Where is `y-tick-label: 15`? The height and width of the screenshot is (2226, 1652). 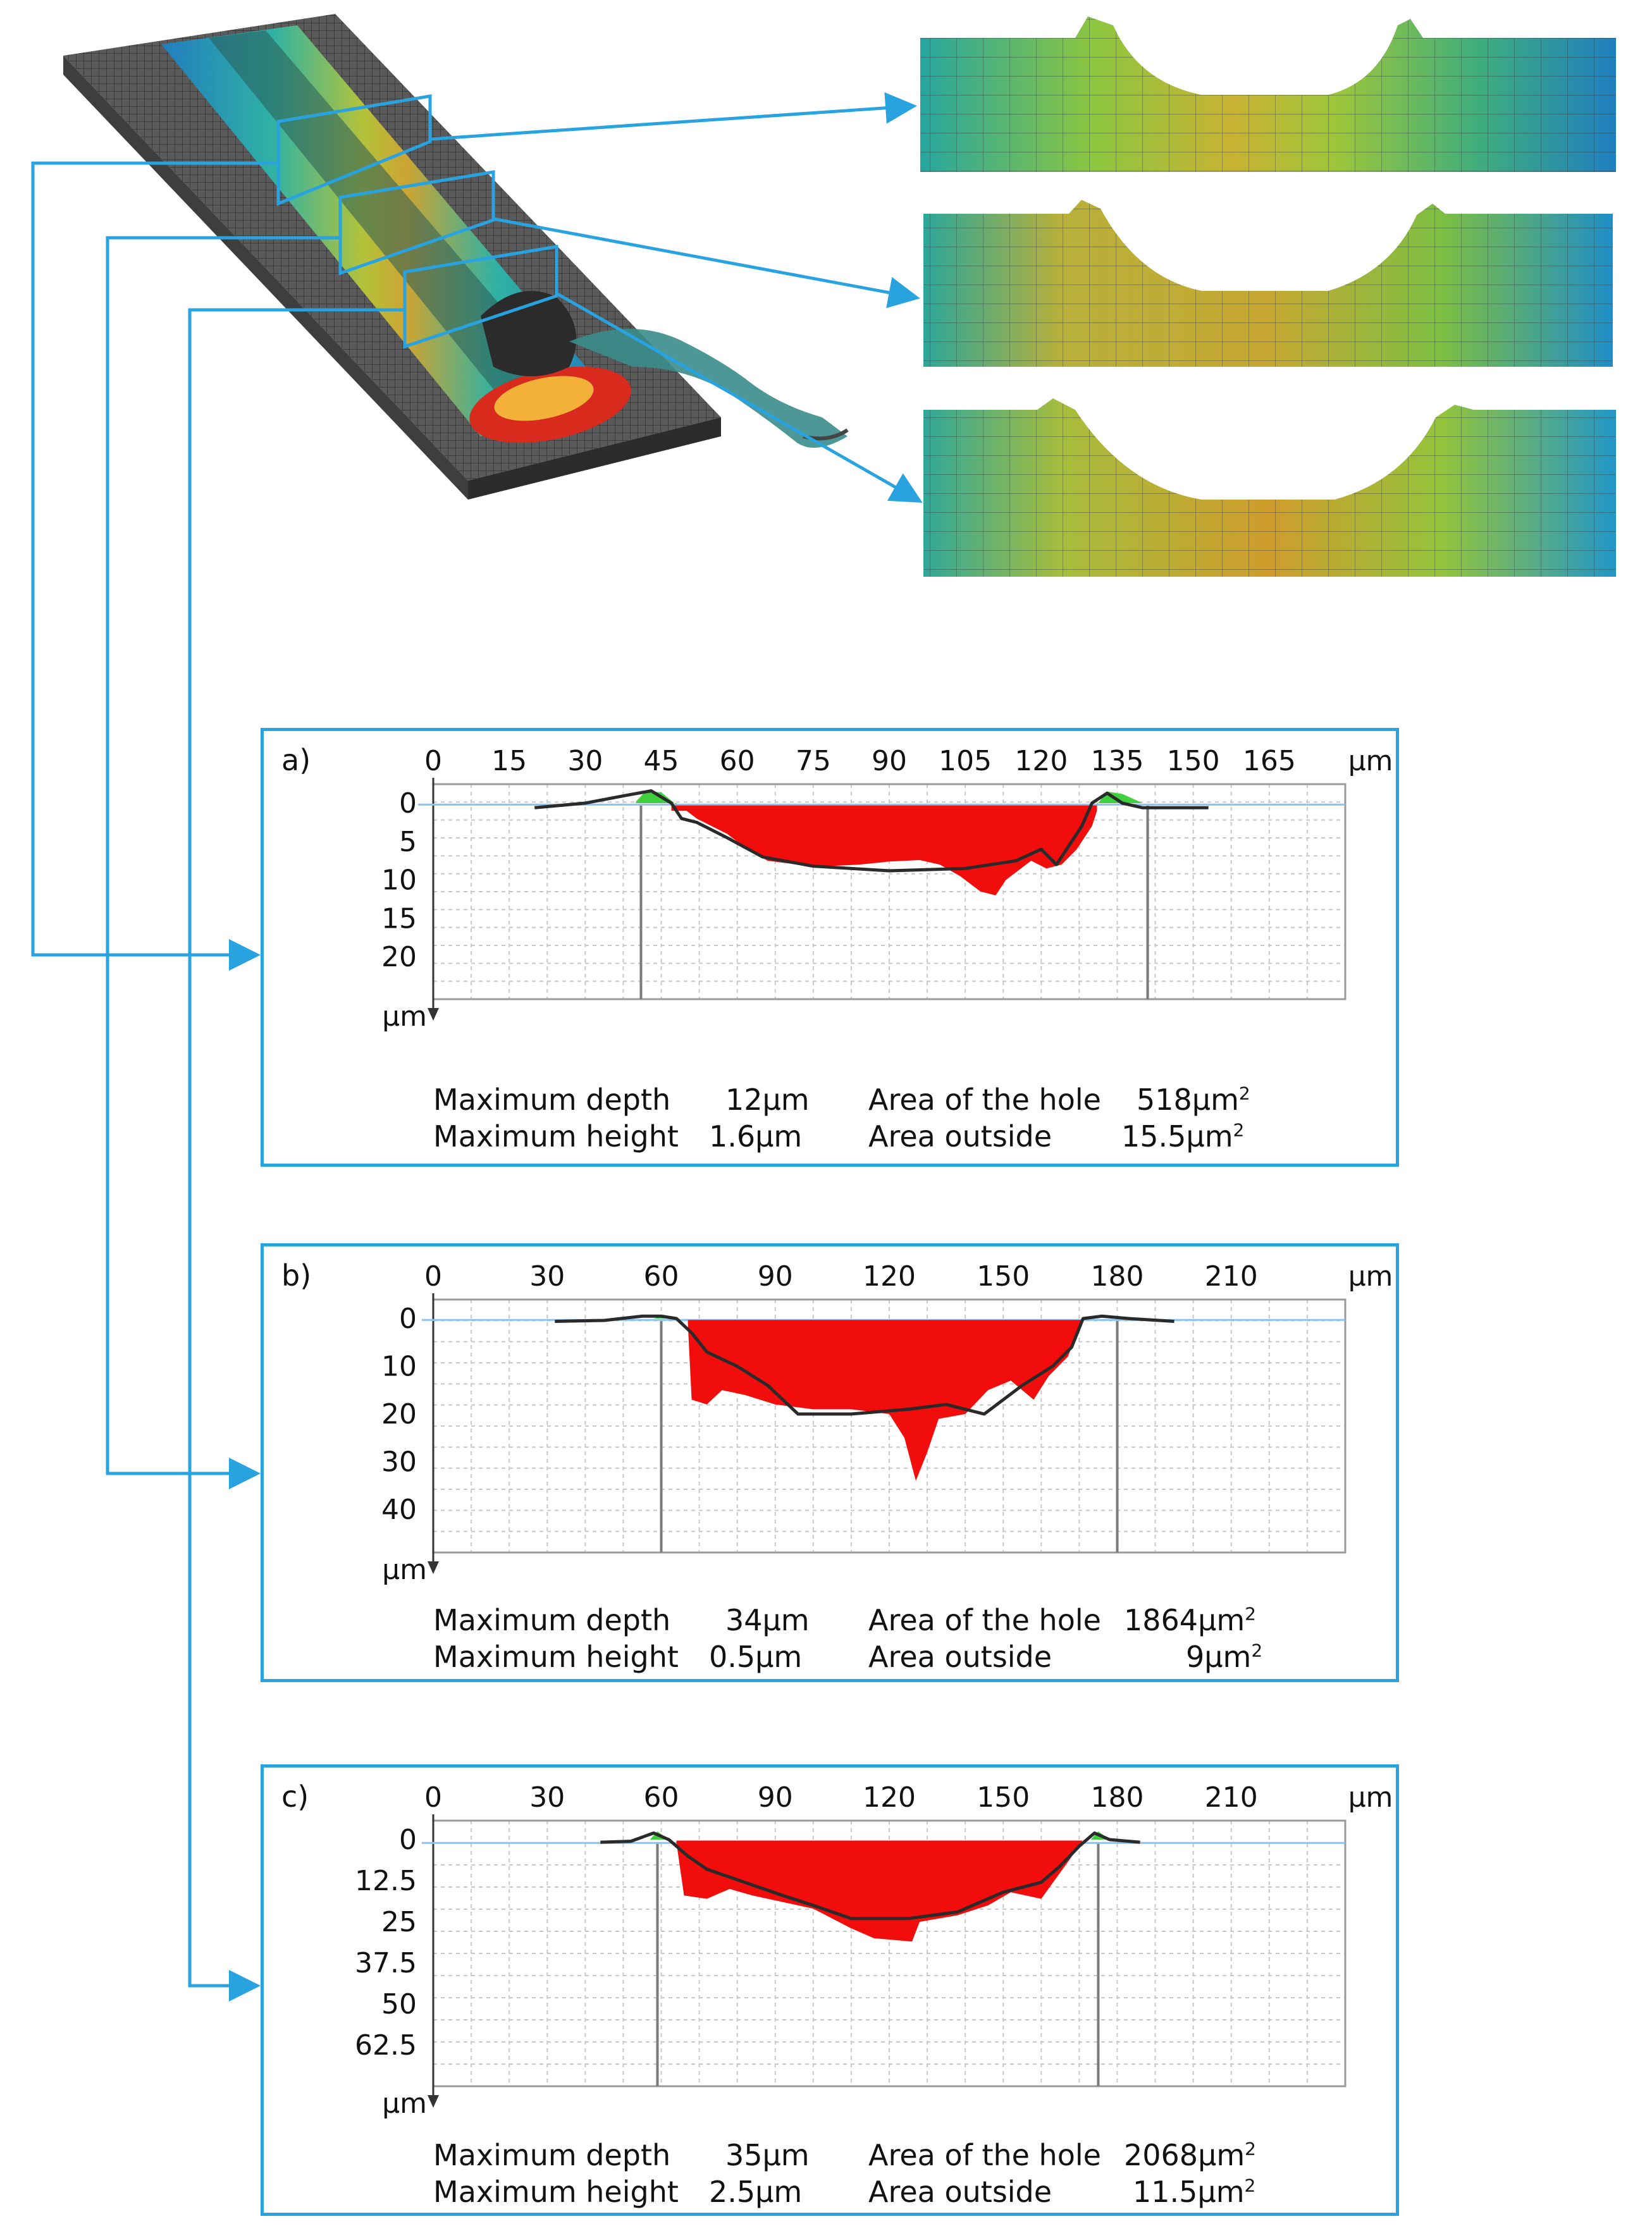 y-tick-label: 15 is located at coordinates (399, 919).